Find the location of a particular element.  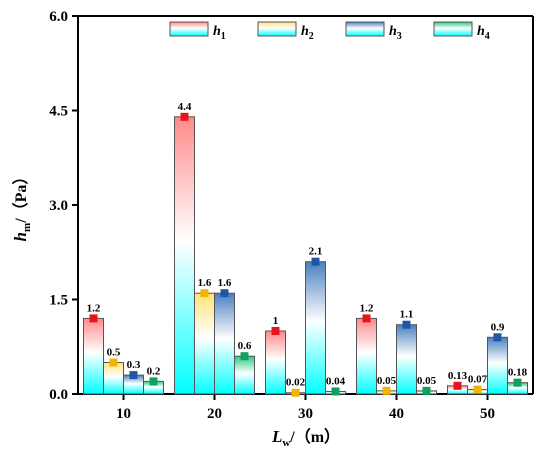

y-axis-title: hm/（Pa） is located at coordinates (22, 205).